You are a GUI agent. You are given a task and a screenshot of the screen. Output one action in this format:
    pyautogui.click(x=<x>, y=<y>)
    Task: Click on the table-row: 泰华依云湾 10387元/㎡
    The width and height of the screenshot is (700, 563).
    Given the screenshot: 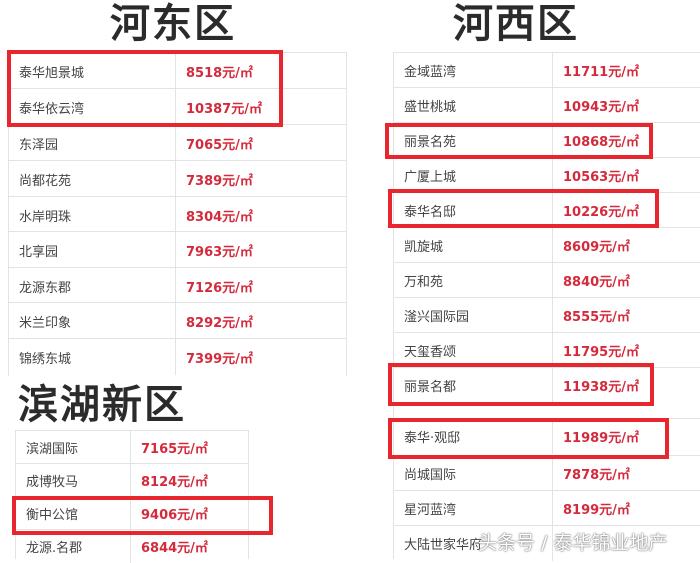 What is the action you would take?
    pyautogui.click(x=177, y=106)
    